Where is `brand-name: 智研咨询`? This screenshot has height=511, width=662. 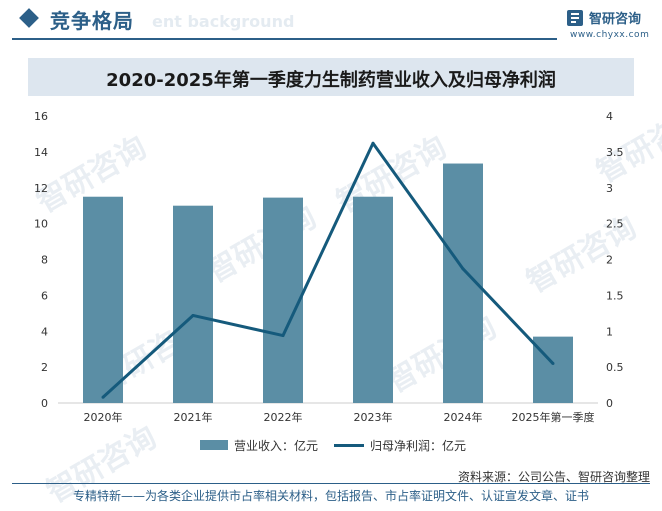
brand-name: 智研咨询 is located at coordinates (615, 19).